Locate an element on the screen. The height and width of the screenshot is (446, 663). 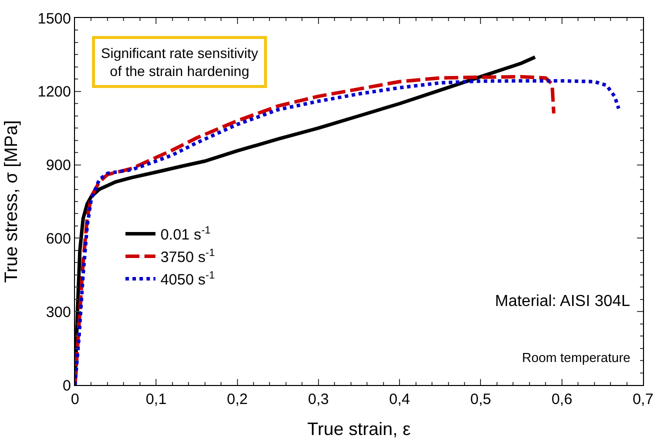
y-tick-label: 0 is located at coordinates (66, 385).